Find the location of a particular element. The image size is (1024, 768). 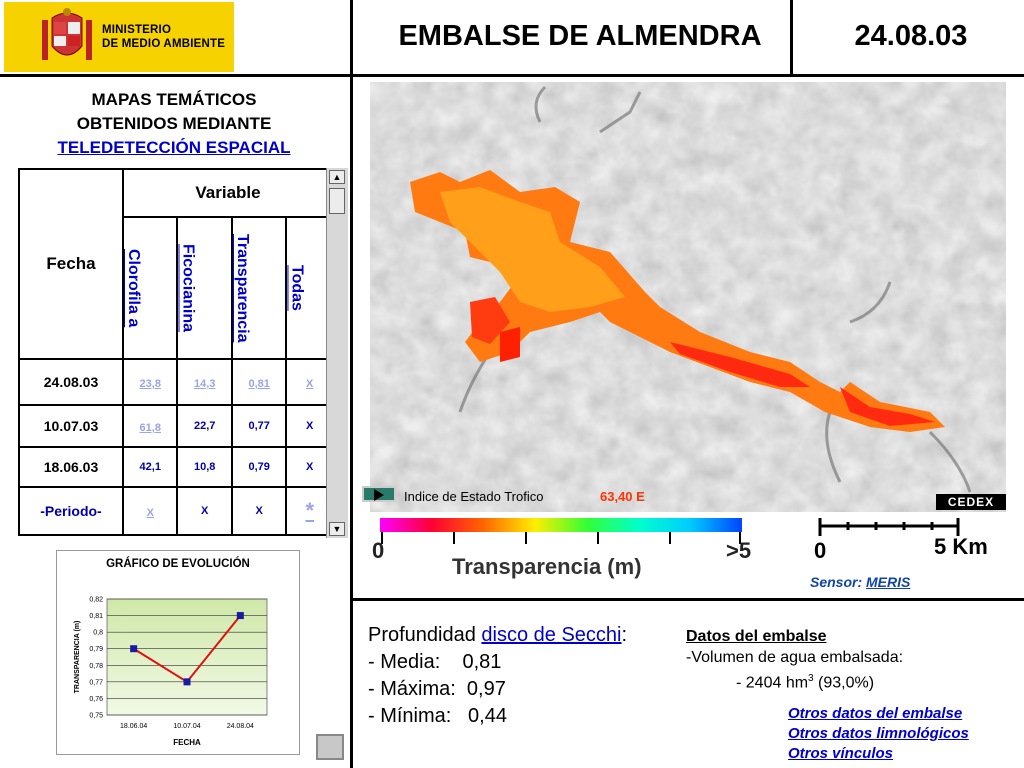

col-clorofila: Clorofila a is located at coordinates (150, 288).